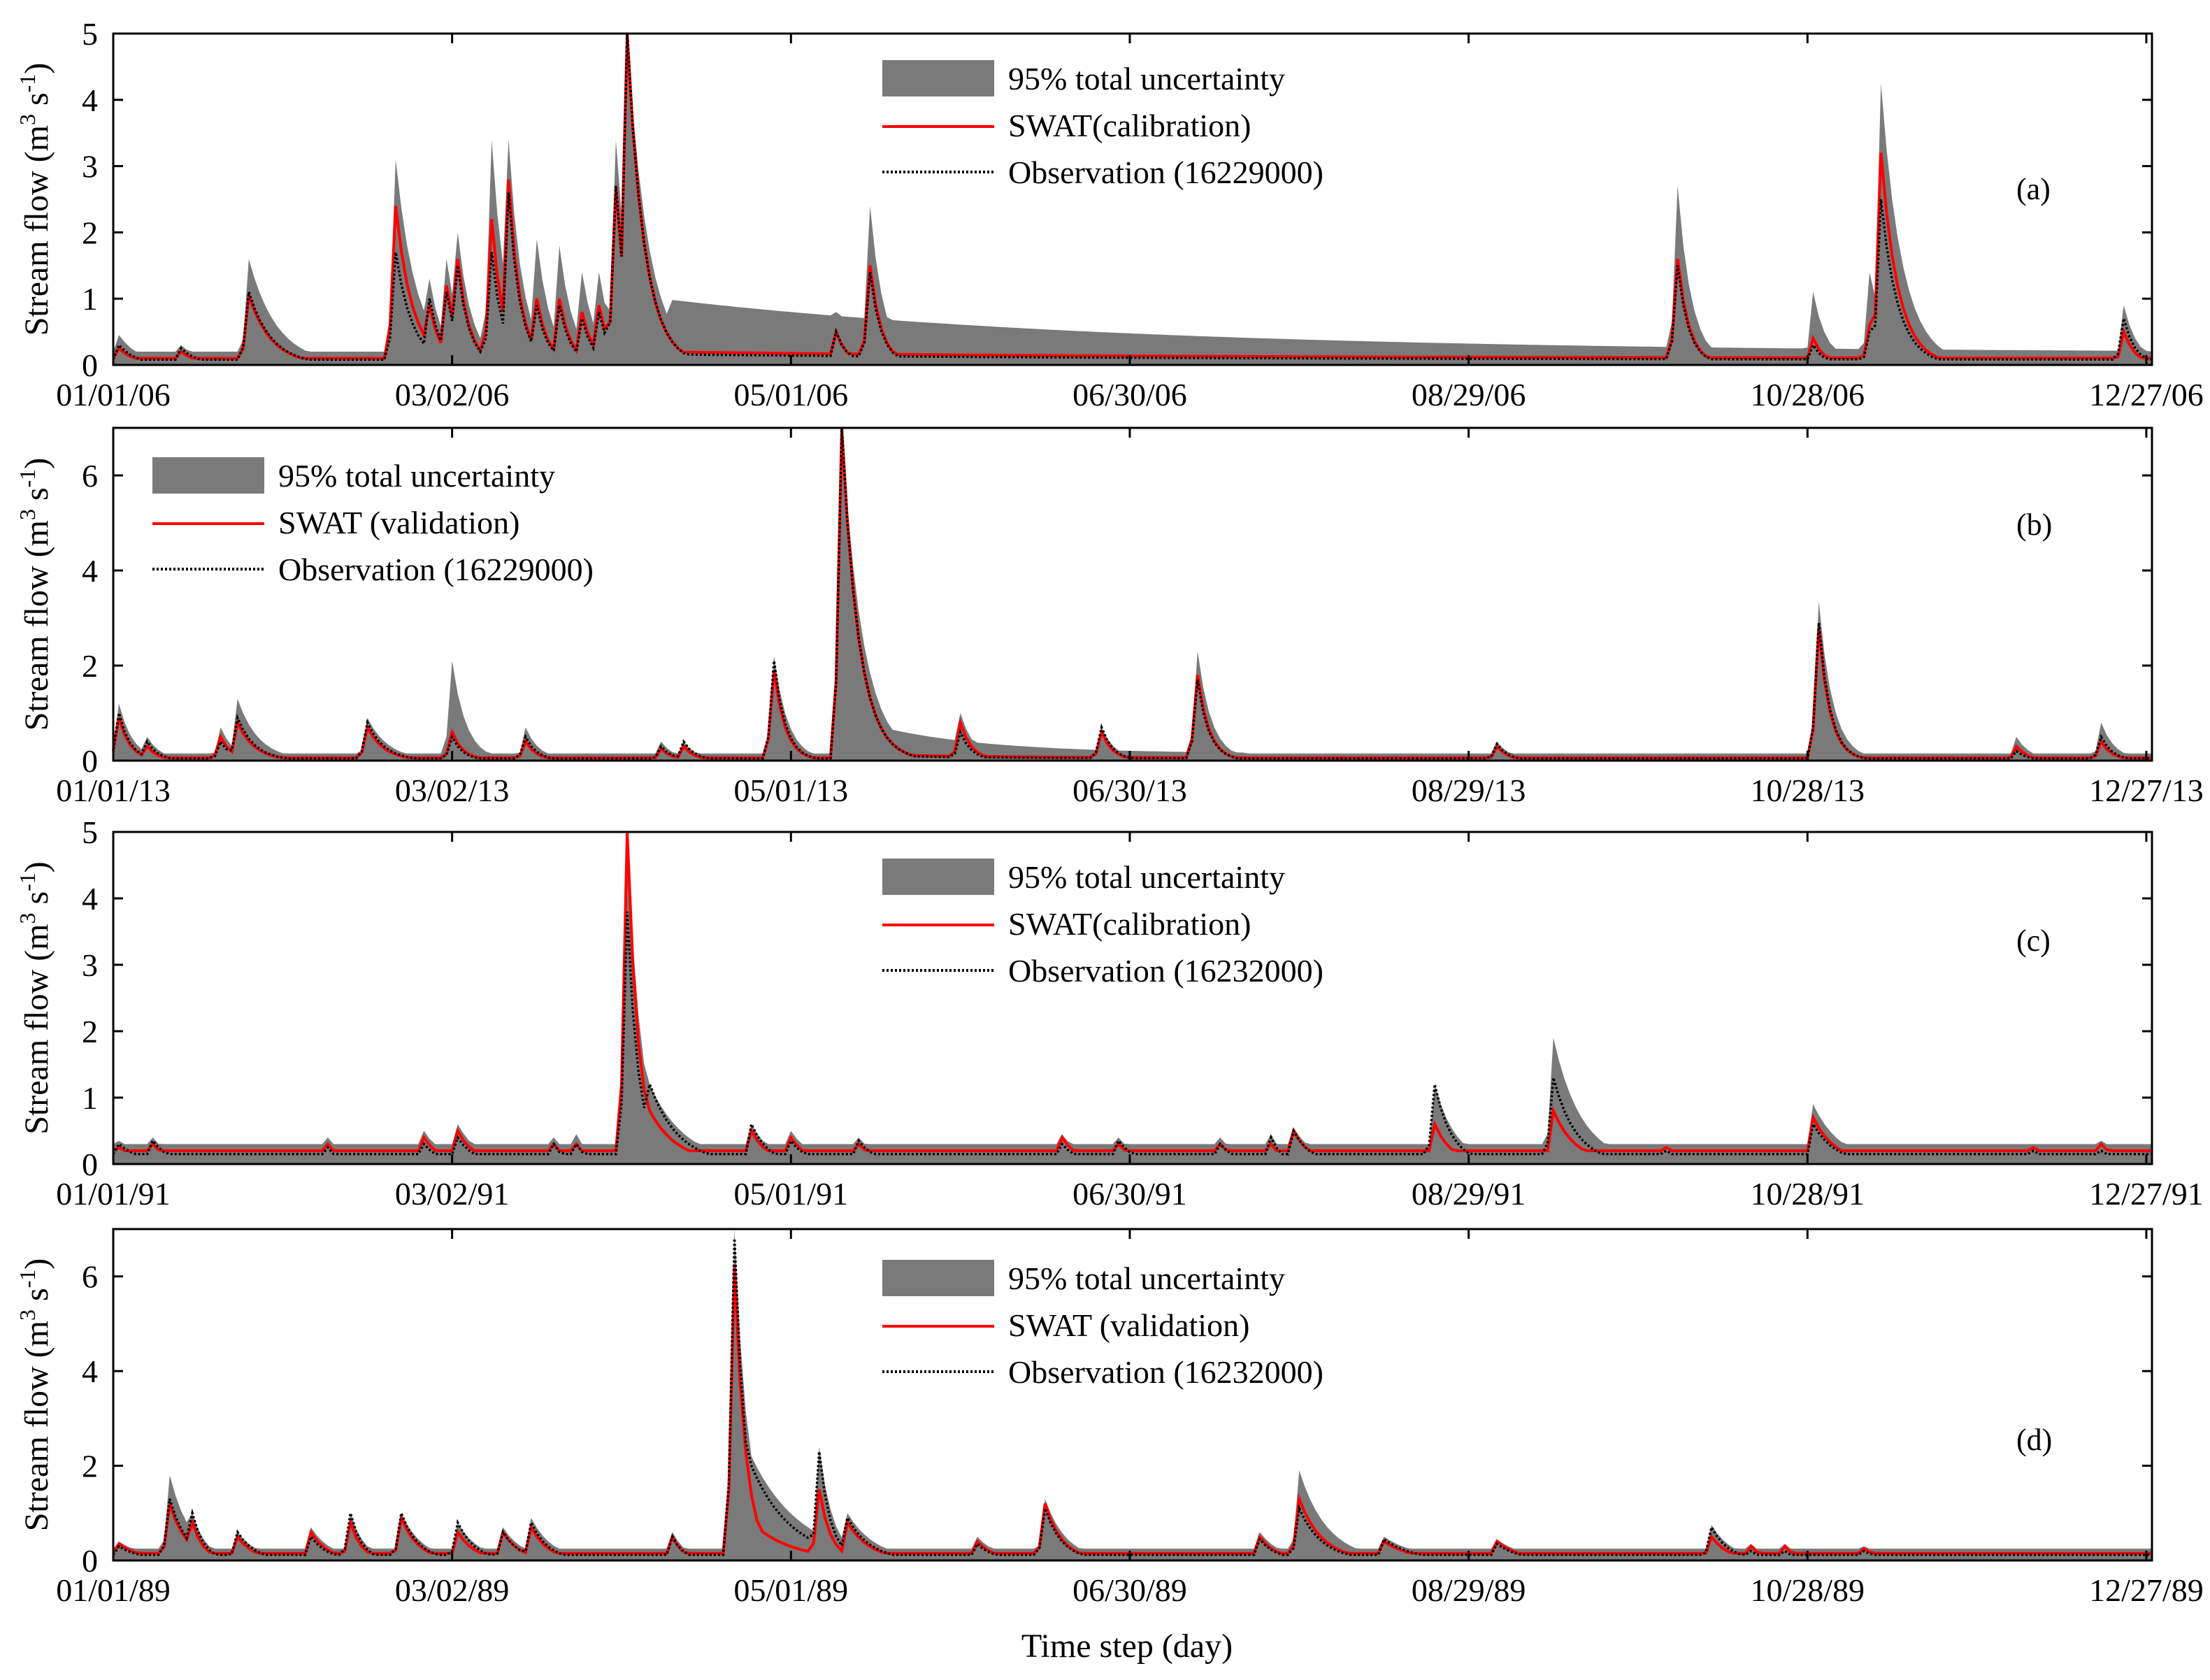 The height and width of the screenshot is (1680, 2210). I want to click on x-tick-label: 10/28/06, so click(1808, 394).